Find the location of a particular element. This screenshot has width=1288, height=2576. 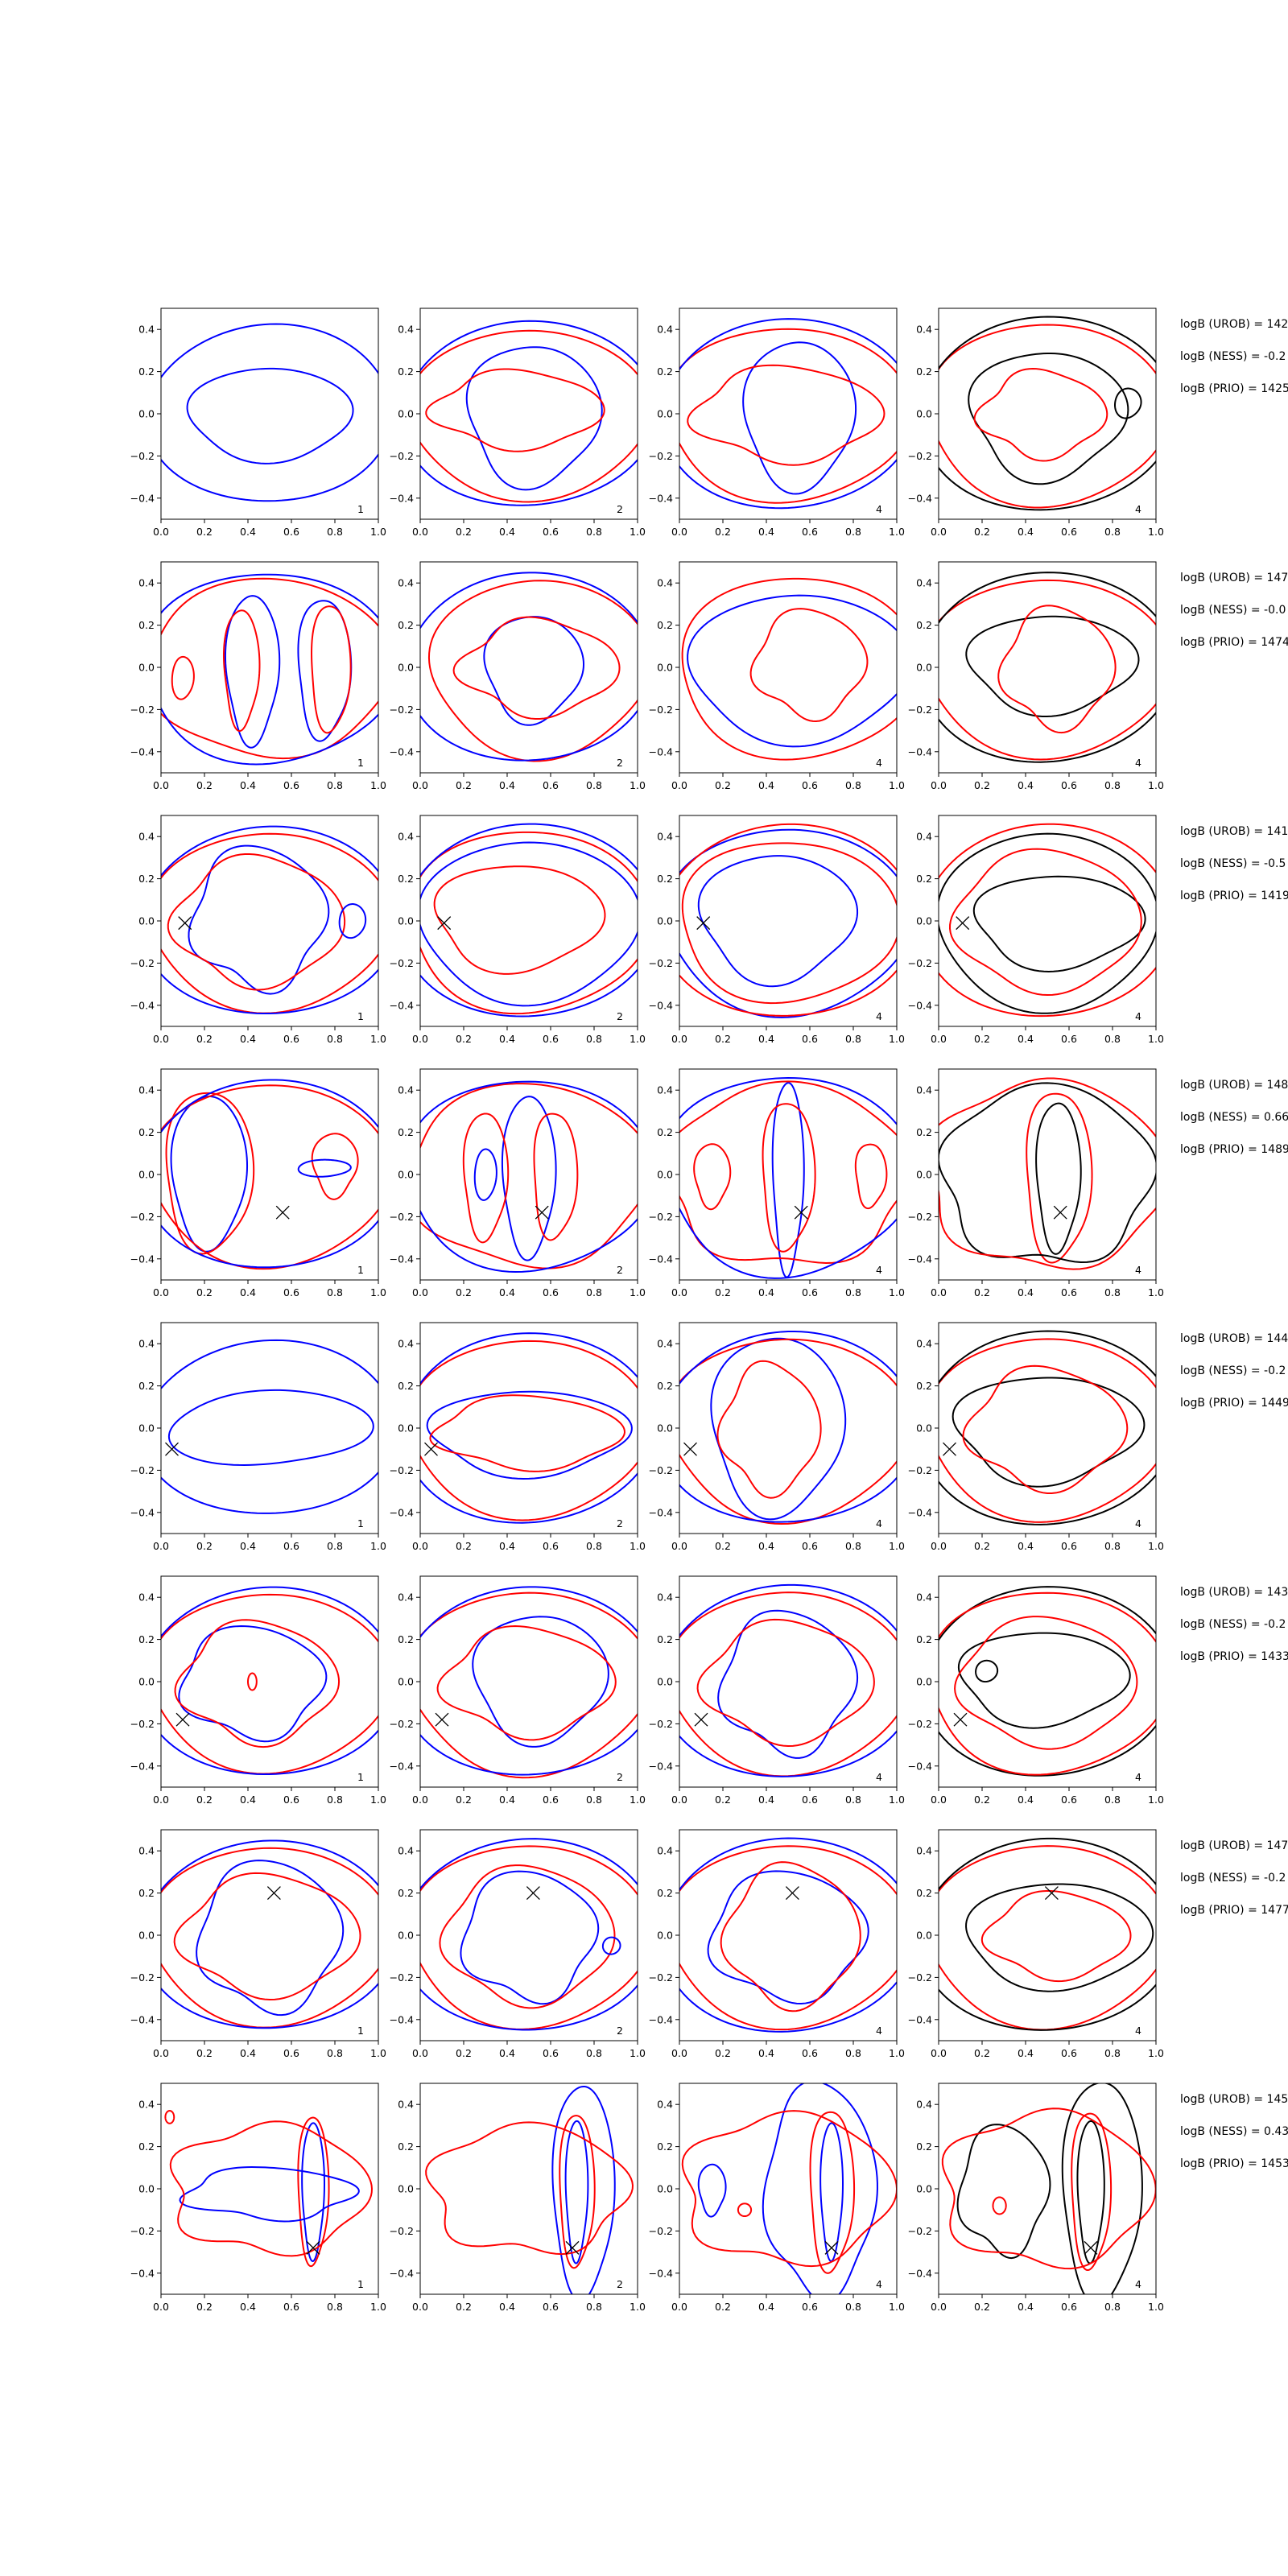

panel-label: 2 is located at coordinates (620, 1777).